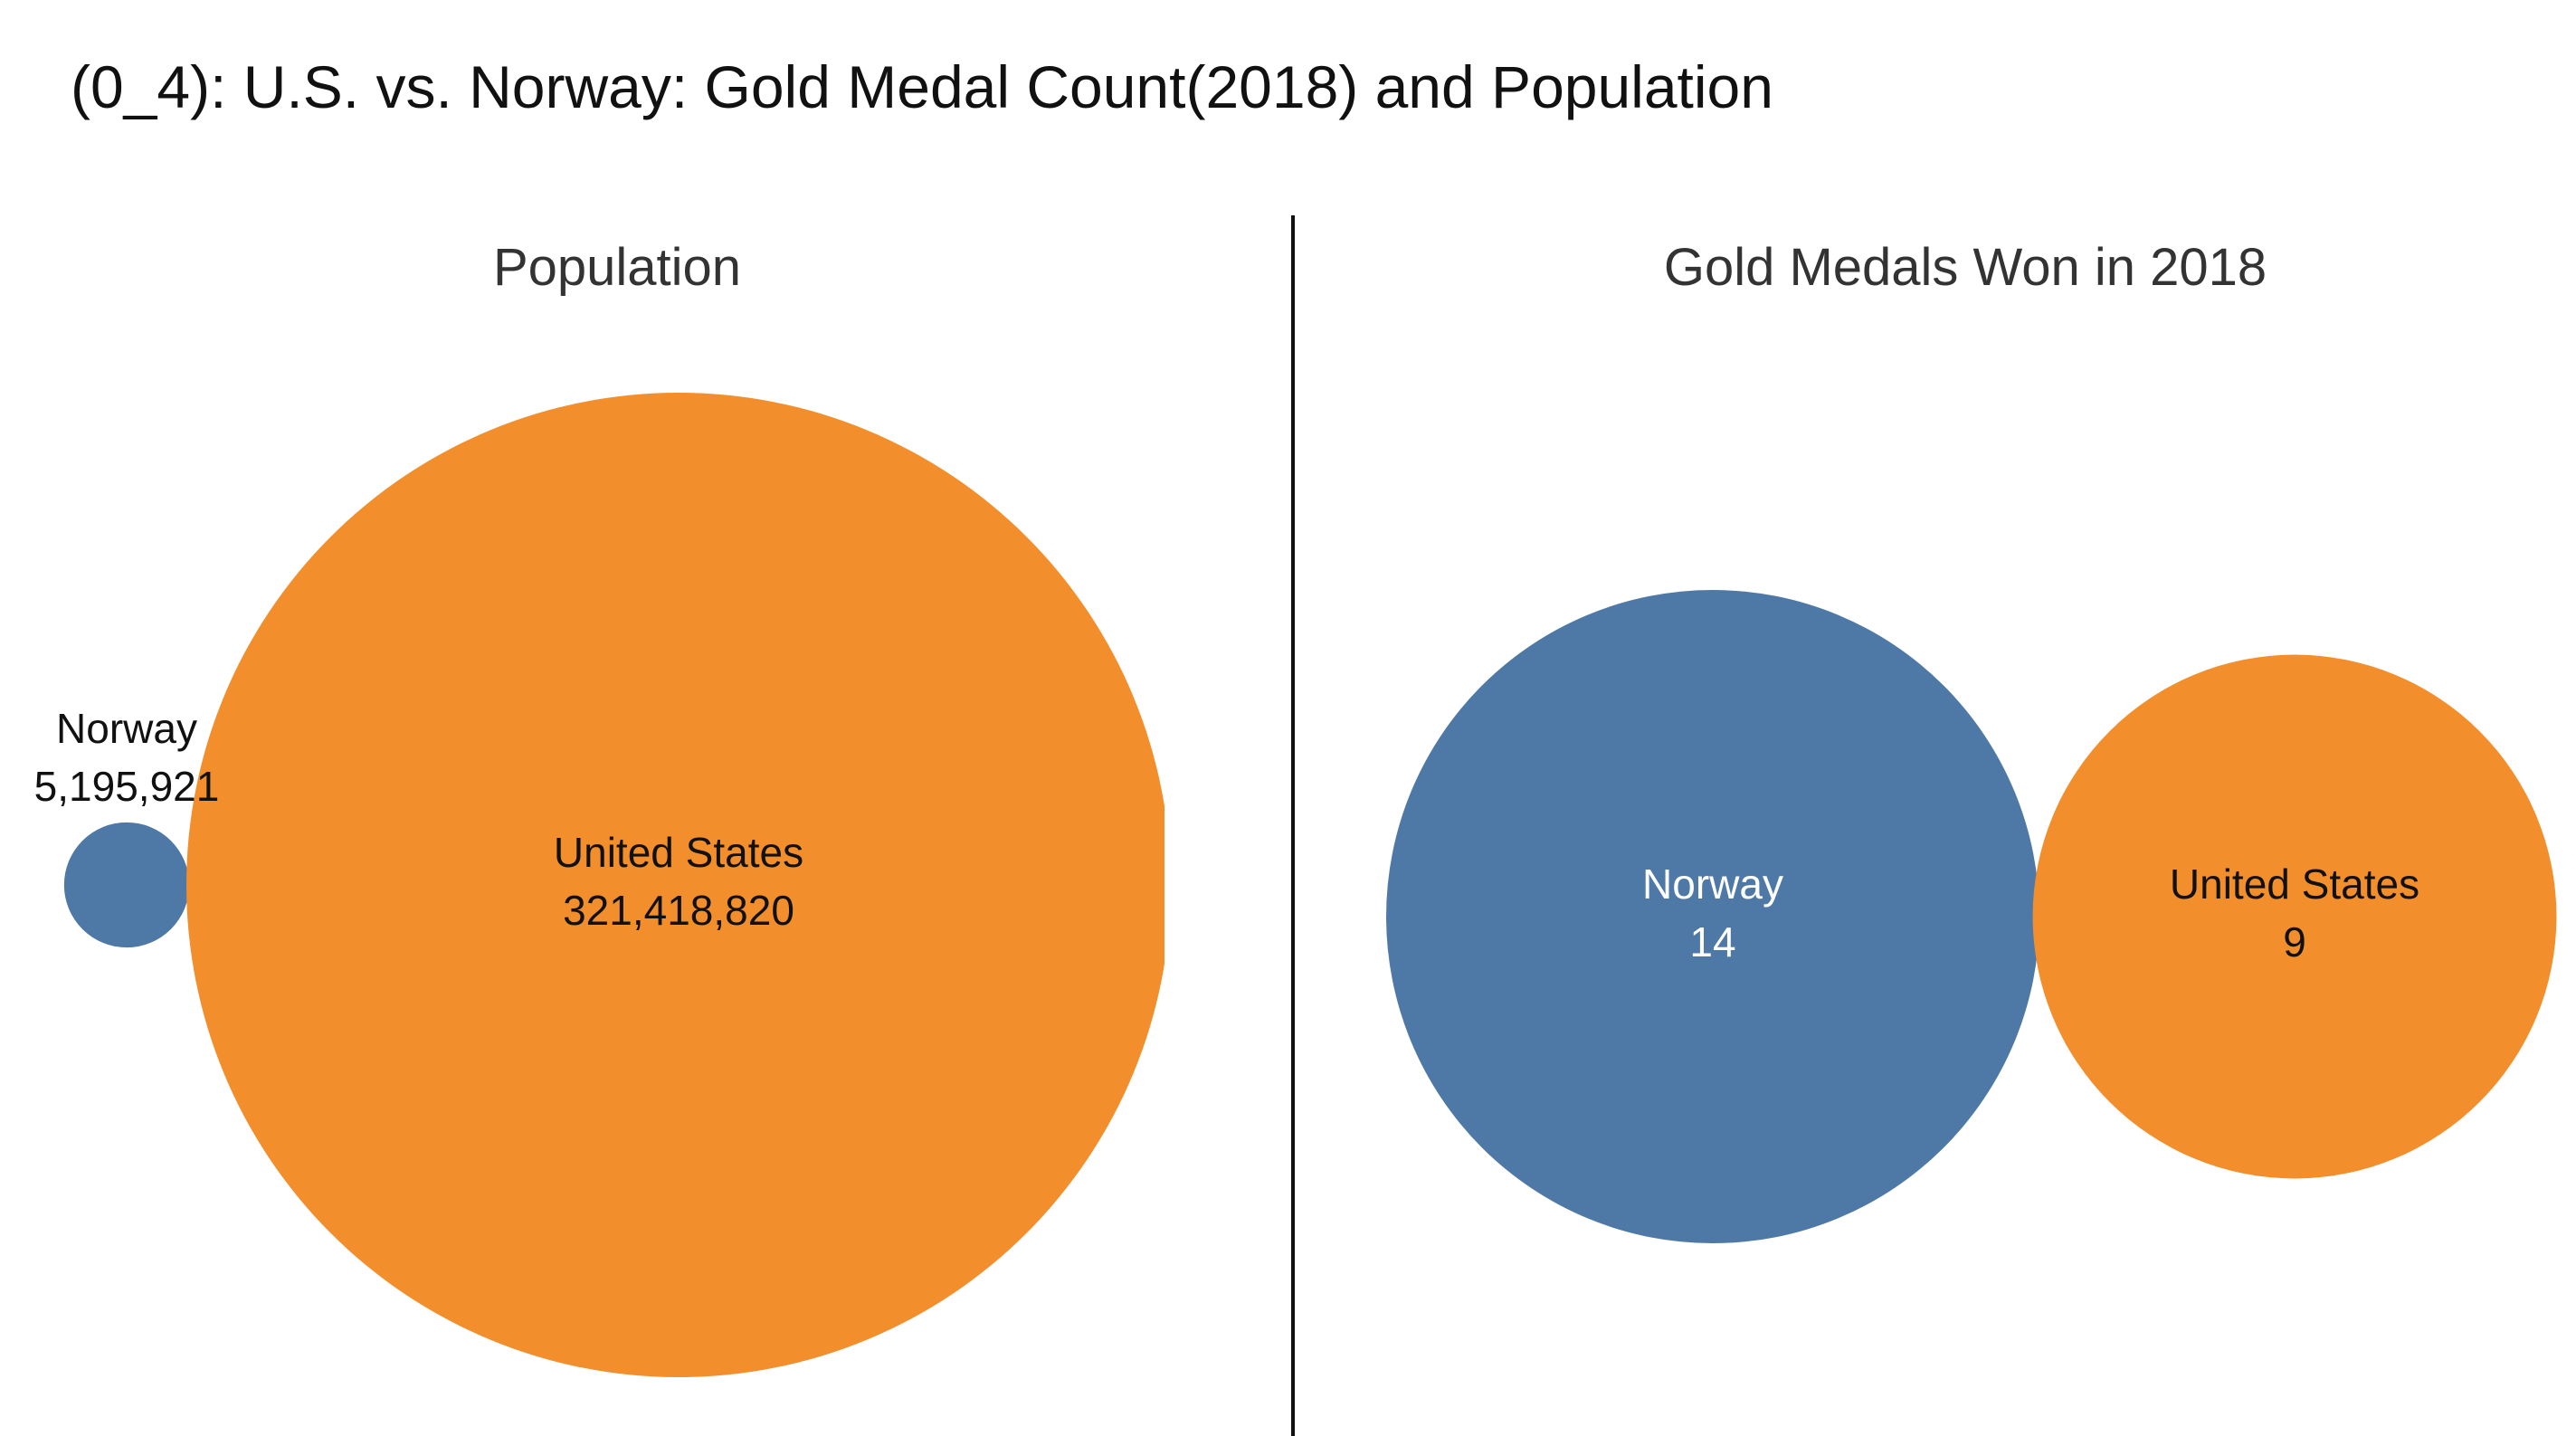 Image resolution: width=2576 pixels, height=1436 pixels. I want to click on panel-0-labels: Norway 5,195,921 United States 321,418,820, so click(418, 819).